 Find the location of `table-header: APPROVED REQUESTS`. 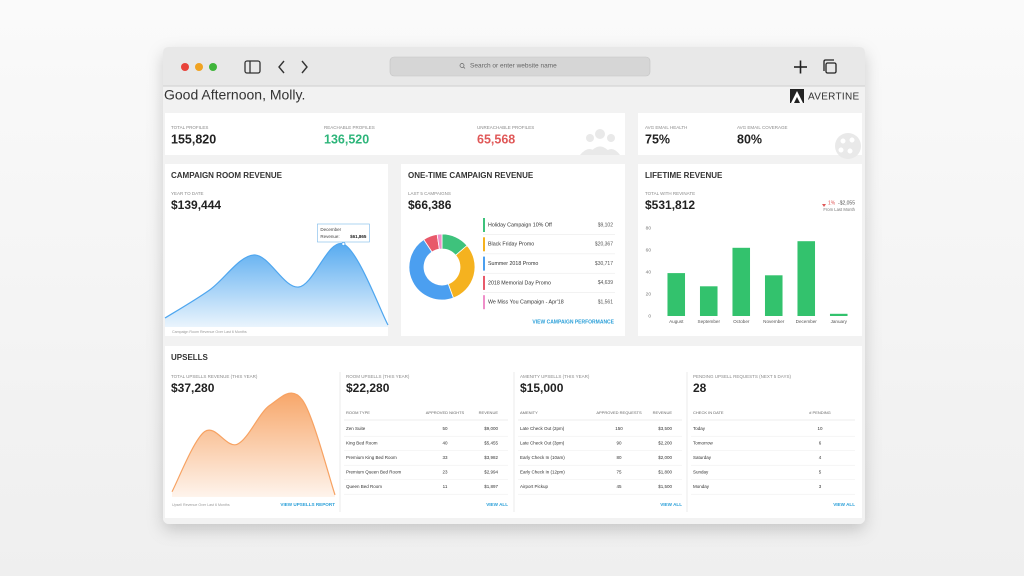

table-header: APPROVED REQUESTS is located at coordinates (619, 412).